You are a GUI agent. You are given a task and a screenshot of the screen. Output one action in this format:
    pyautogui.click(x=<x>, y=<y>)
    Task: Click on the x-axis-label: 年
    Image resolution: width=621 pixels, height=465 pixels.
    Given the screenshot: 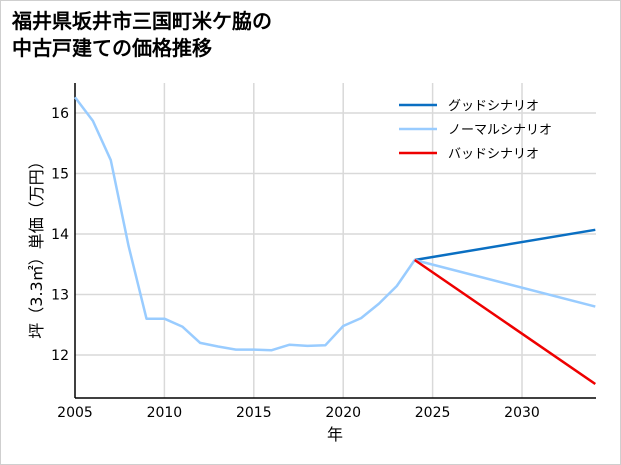 What is the action you would take?
    pyautogui.click(x=335, y=434)
    